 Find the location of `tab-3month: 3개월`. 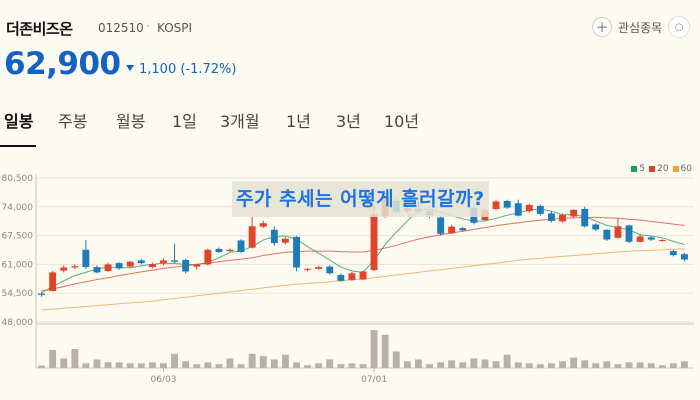

tab-3month: 3개월 is located at coordinates (240, 121).